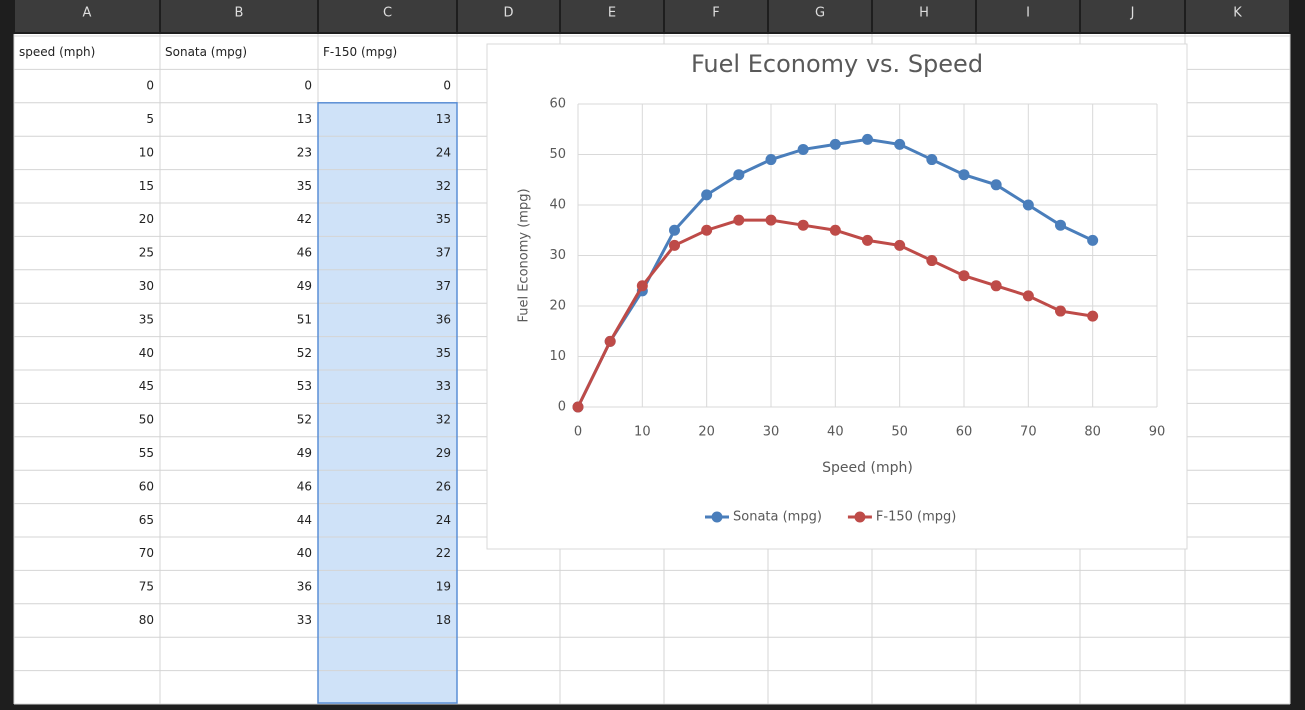 The width and height of the screenshot is (1305, 710). What do you see at coordinates (837, 64) in the screenshot?
I see `chart-title: Fuel Economy vs. Speed` at bounding box center [837, 64].